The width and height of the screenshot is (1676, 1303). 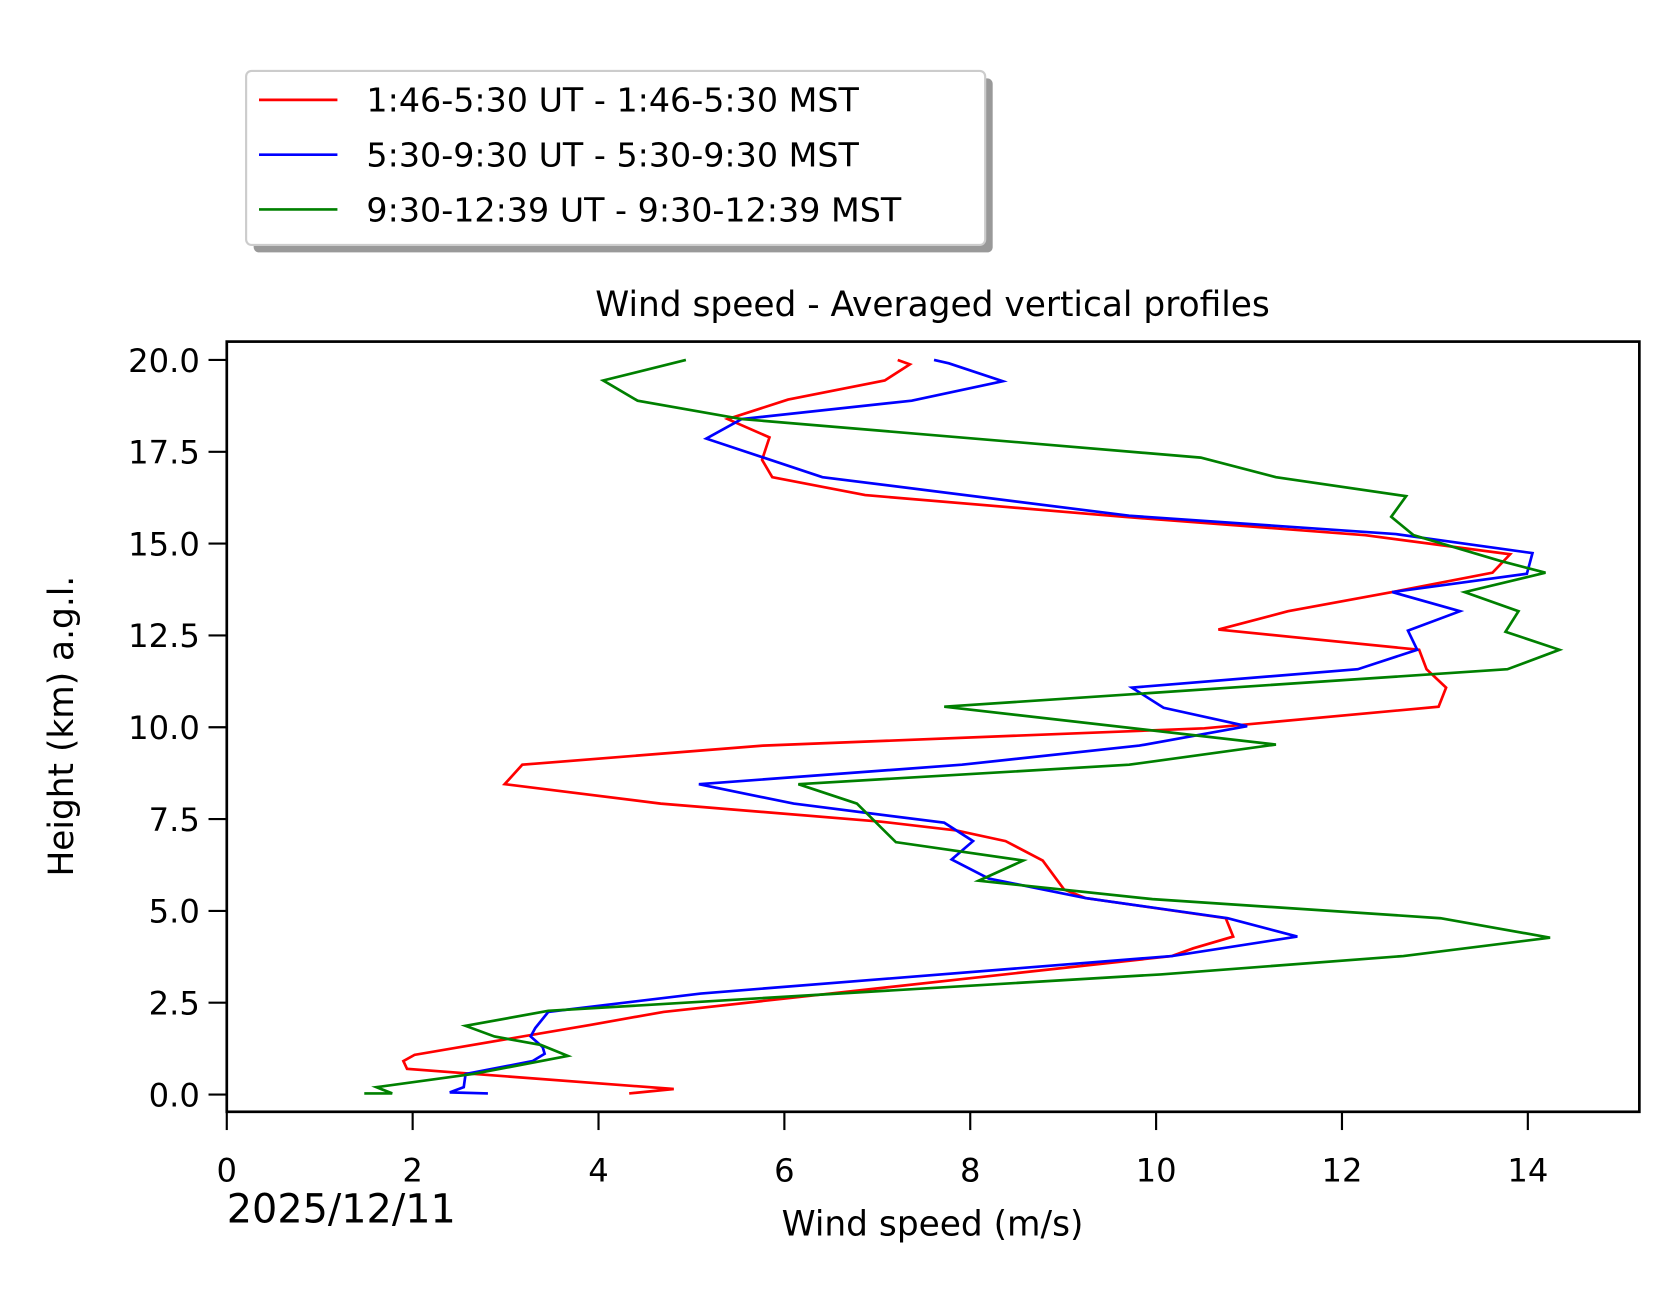 What do you see at coordinates (1156, 1171) in the screenshot?
I see `x-tick-label: 10` at bounding box center [1156, 1171].